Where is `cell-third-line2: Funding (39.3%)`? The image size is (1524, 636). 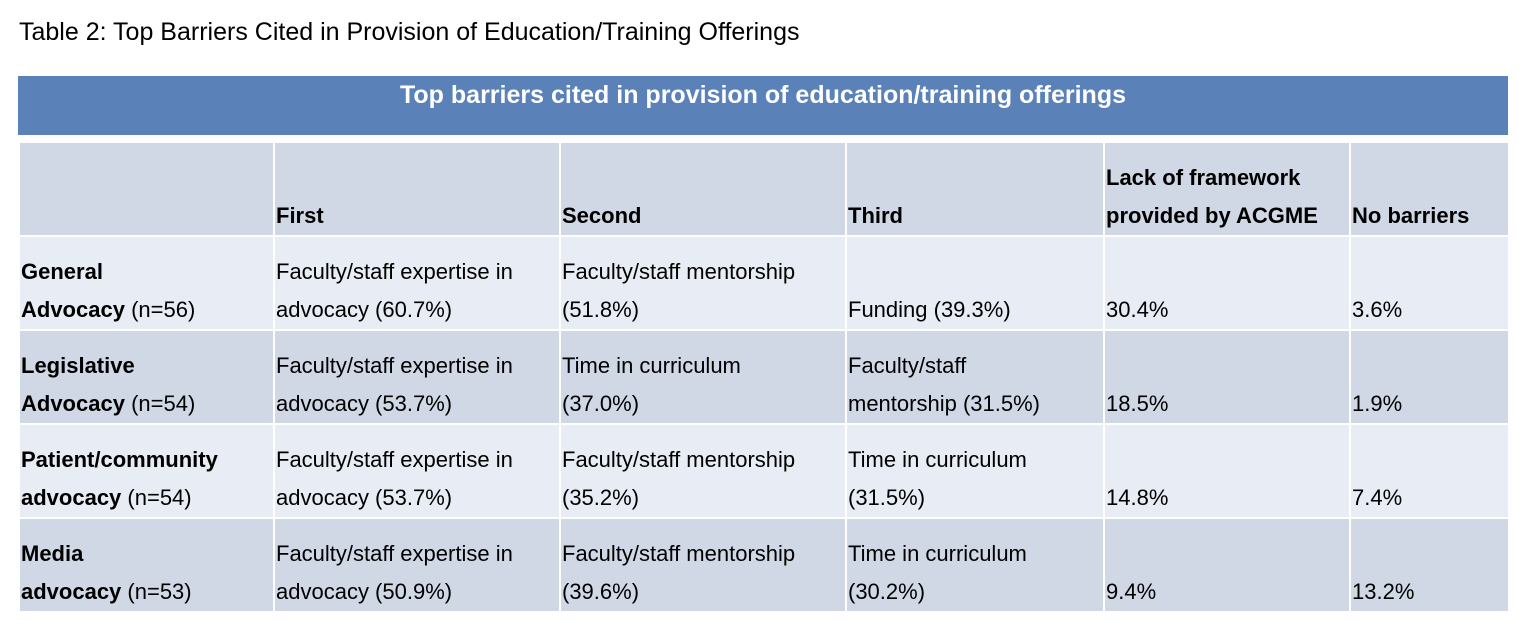
cell-third-line2: Funding (39.3%) is located at coordinates (929, 309).